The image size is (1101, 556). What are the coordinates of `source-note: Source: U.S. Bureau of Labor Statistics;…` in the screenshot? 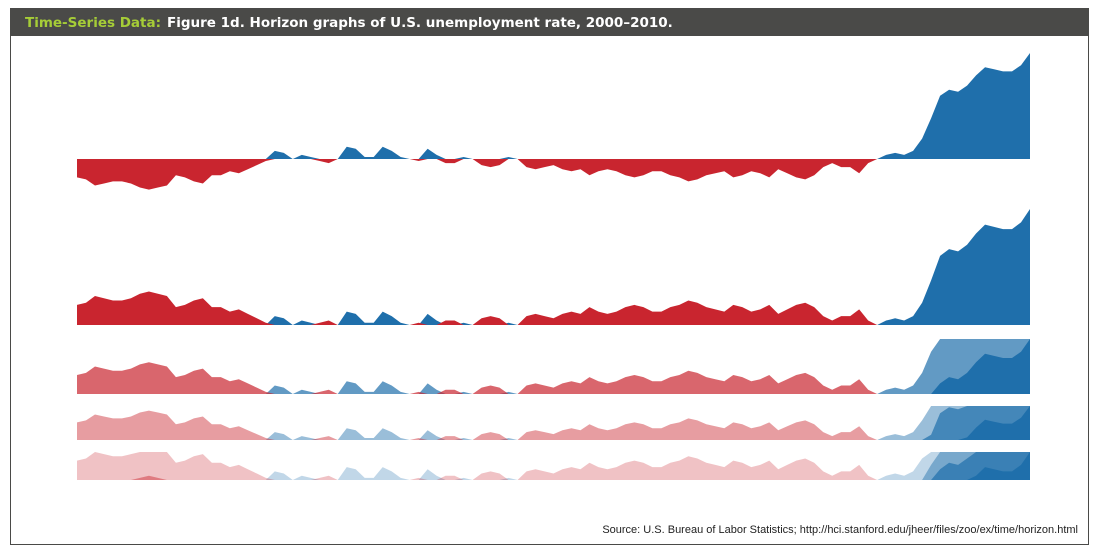 It's located at (840, 530).